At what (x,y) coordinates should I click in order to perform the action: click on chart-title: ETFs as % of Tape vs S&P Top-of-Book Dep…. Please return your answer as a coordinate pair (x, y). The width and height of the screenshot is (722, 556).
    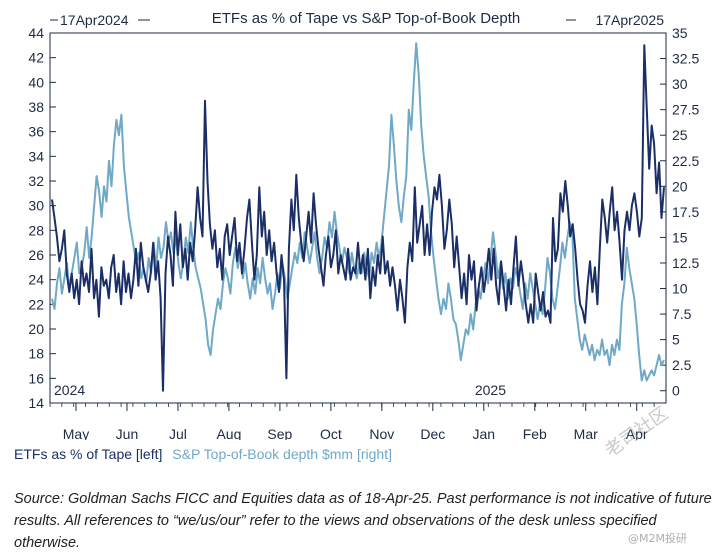
    Looking at the image, I should click on (366, 18).